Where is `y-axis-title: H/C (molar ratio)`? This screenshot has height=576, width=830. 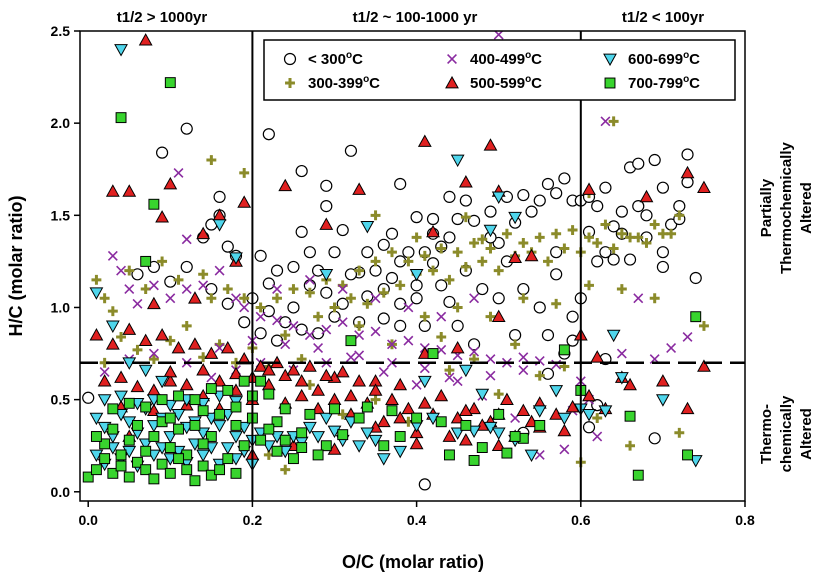 y-axis-title: H/C (molar ratio) is located at coordinates (16, 265).